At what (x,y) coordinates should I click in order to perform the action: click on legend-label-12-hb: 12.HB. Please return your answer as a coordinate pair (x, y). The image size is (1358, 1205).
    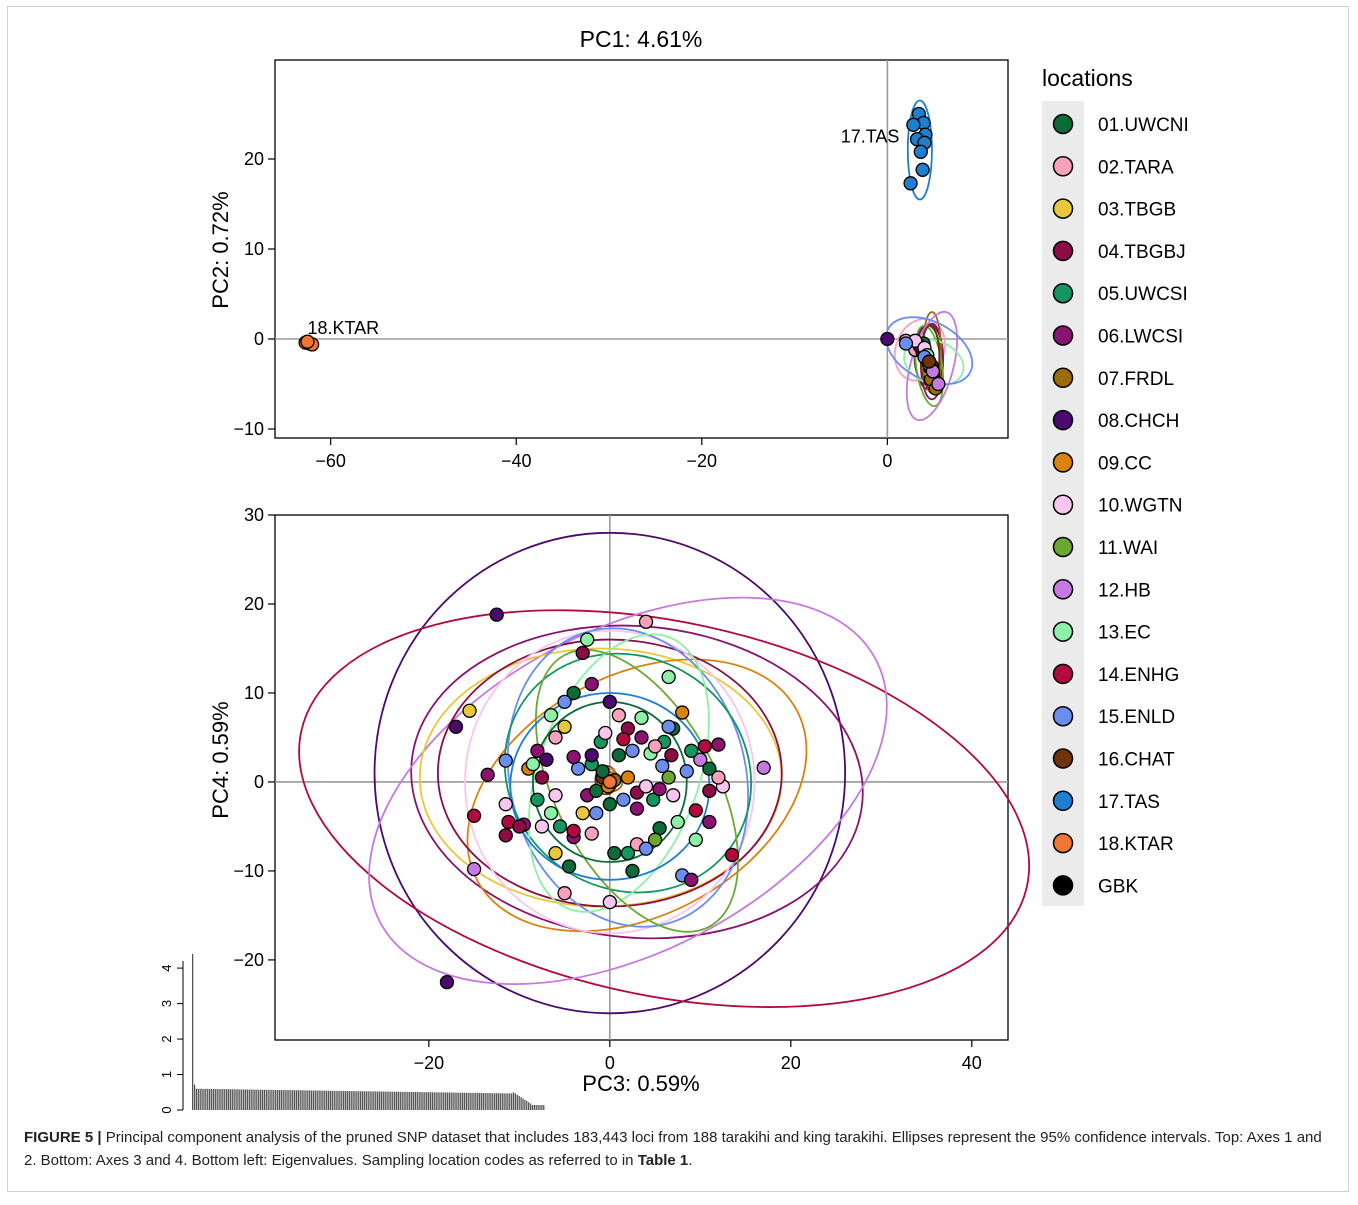
    Looking at the image, I should click on (1124, 590).